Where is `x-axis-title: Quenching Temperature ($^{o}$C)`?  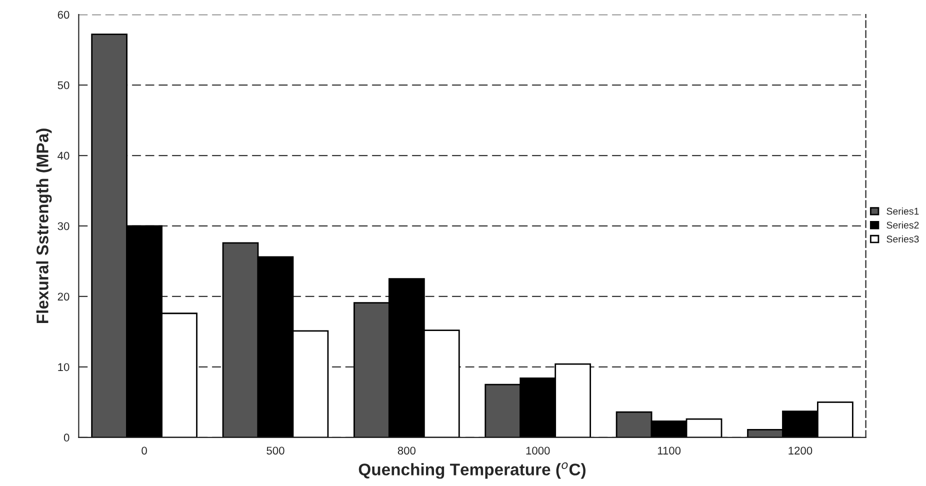
x-axis-title: Quenching Temperature ($^{o}$C) is located at coordinates (472, 470).